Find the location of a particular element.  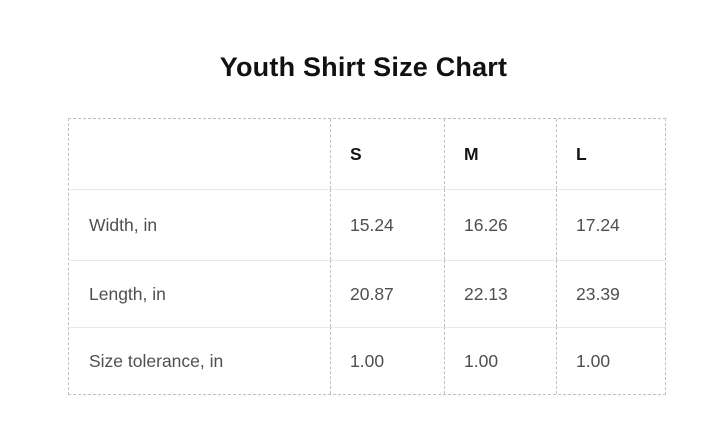

cell-width-m: 16.26 is located at coordinates (500, 224).